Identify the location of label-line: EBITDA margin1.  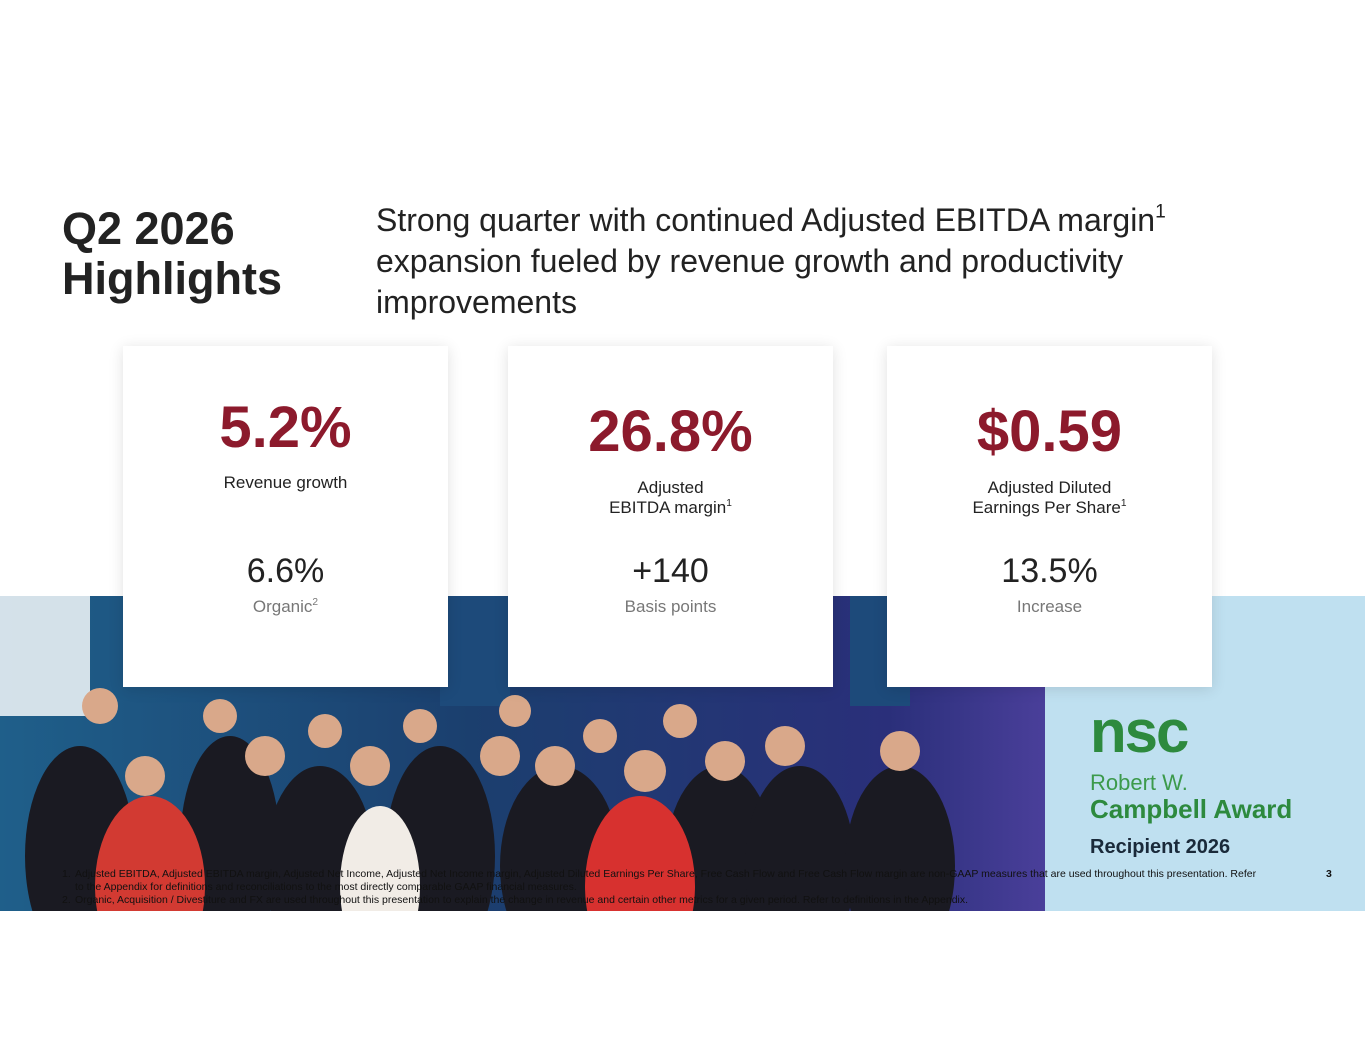
(670, 508).